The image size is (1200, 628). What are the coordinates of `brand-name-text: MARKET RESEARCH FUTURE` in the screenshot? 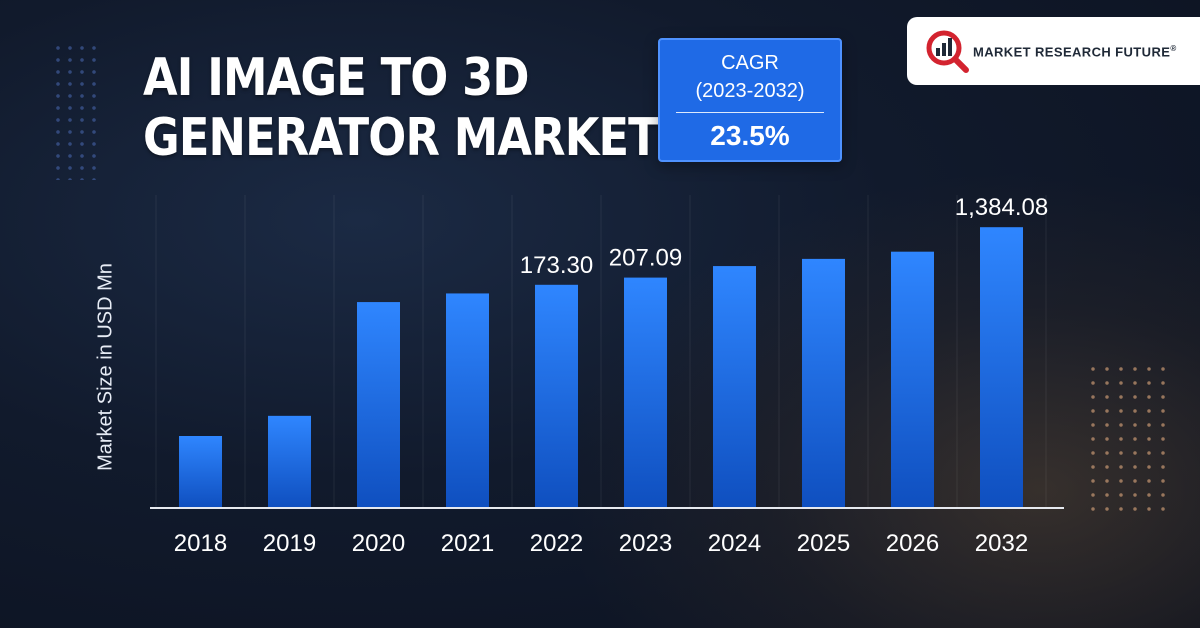 It's located at (1072, 52).